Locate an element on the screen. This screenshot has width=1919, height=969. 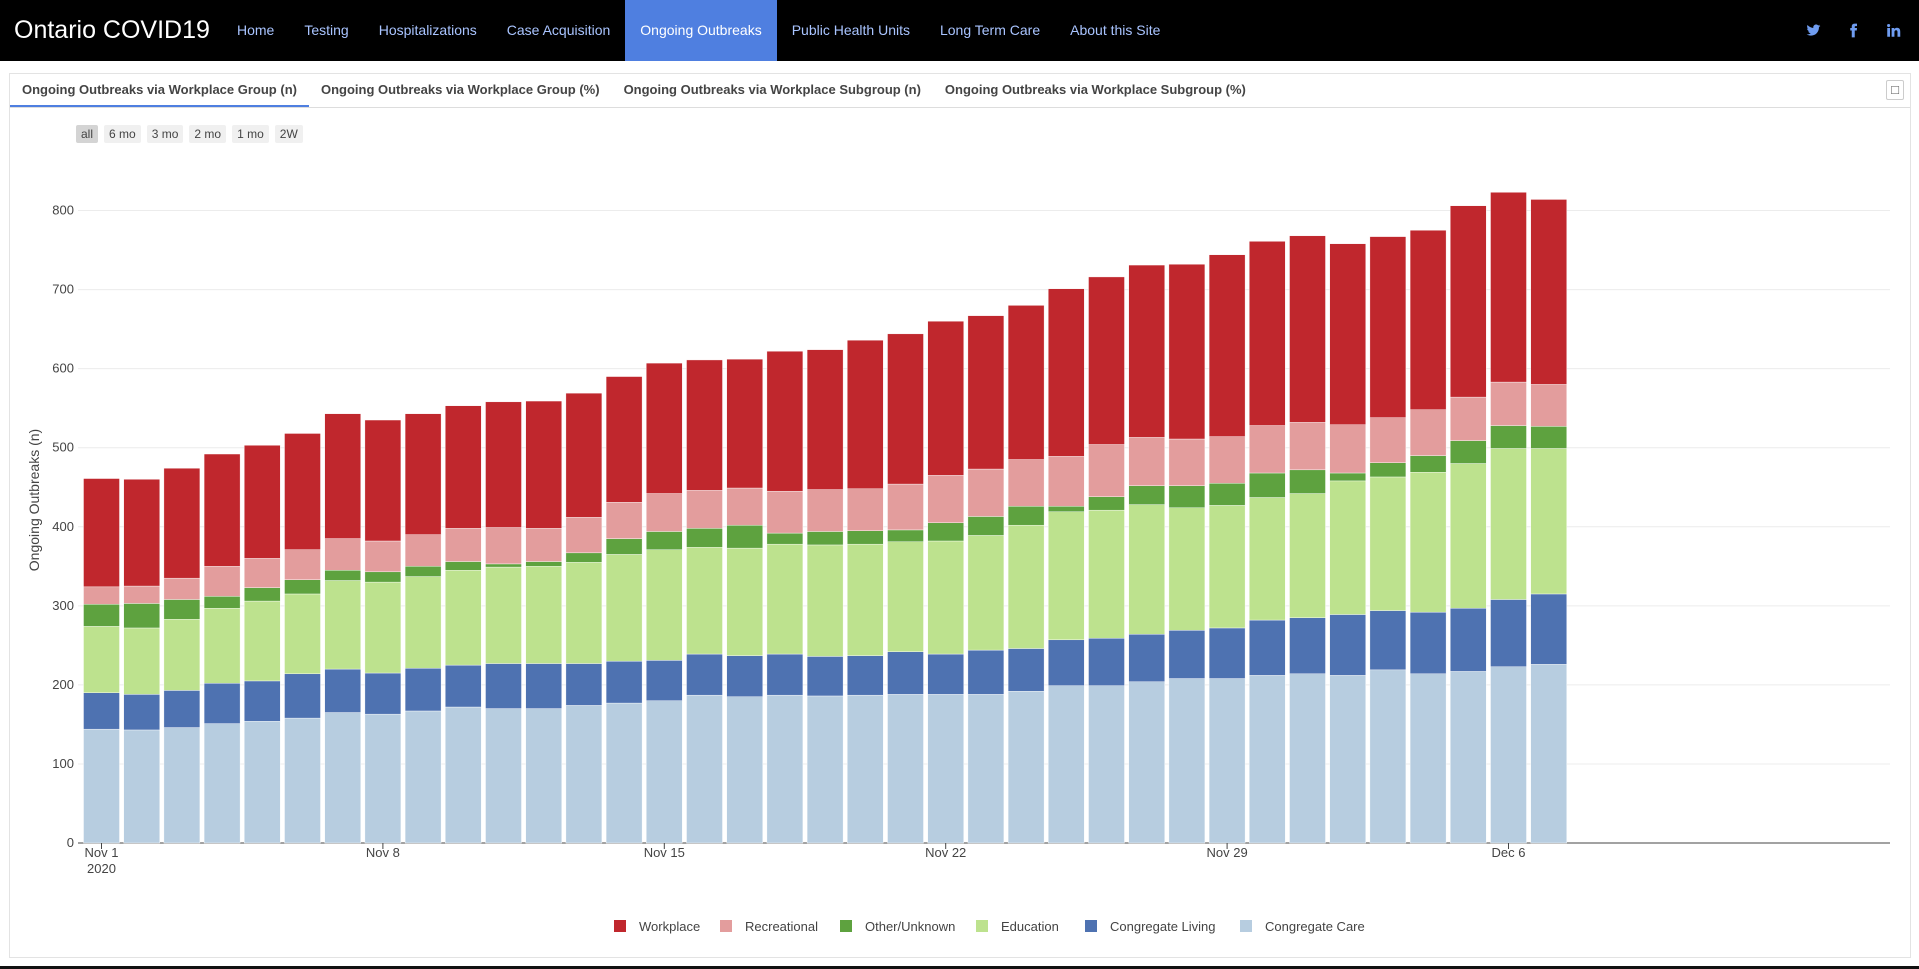
nav-item-home: Home is located at coordinates (256, 30).